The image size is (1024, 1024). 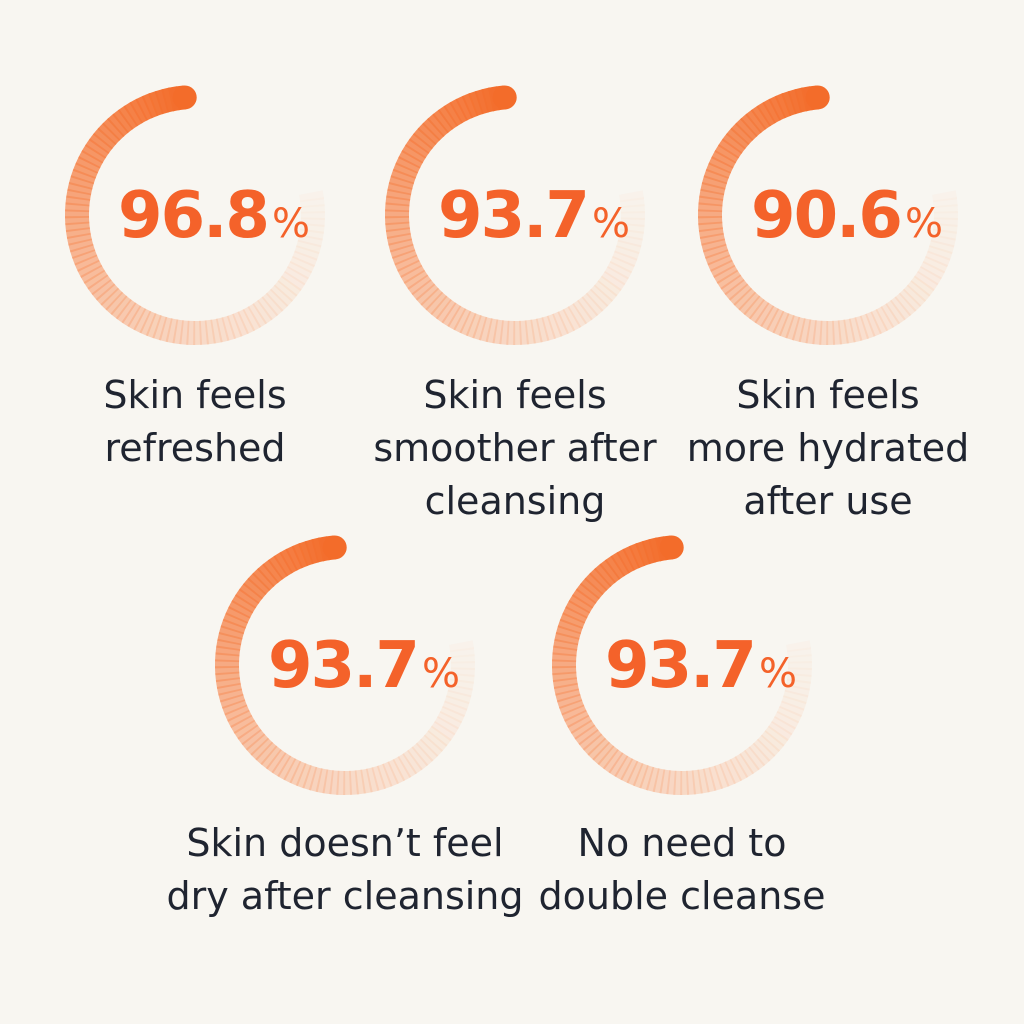 I want to click on stat-value: 93.7%, so click(x=533, y=216).